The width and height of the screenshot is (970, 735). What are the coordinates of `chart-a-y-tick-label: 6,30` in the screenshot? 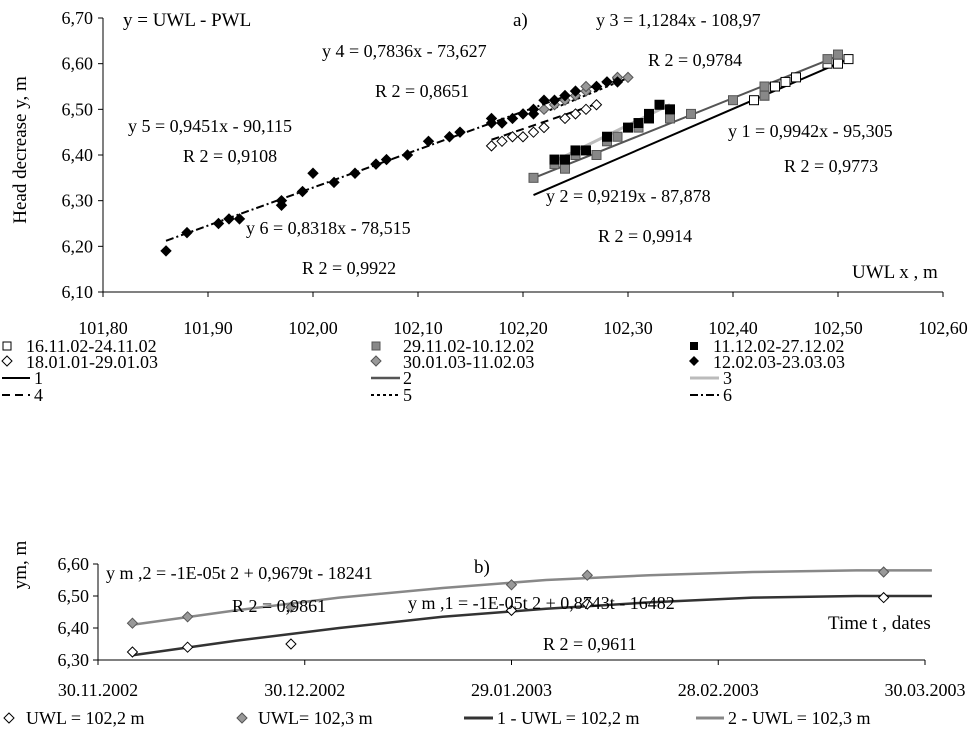 It's located at (78, 201).